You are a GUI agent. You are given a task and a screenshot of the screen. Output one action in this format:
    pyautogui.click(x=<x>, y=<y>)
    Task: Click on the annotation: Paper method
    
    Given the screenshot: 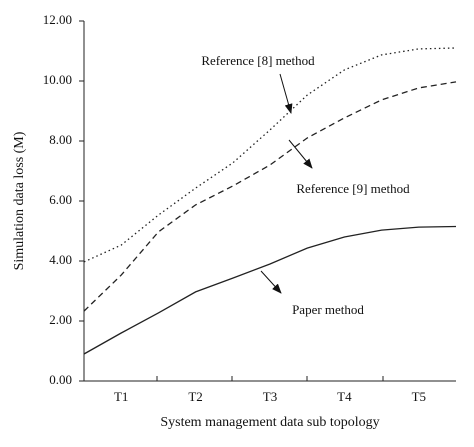 What is the action you would take?
    pyautogui.click(x=328, y=309)
    